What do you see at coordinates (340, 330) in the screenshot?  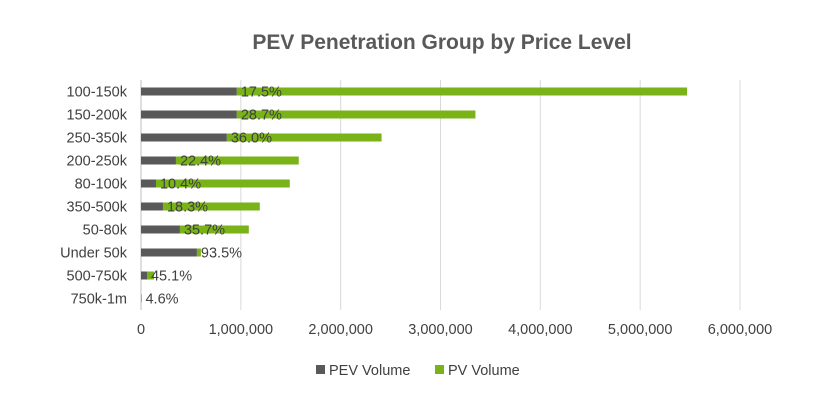 I see `x-tick-label: 2,000,000` at bounding box center [340, 330].